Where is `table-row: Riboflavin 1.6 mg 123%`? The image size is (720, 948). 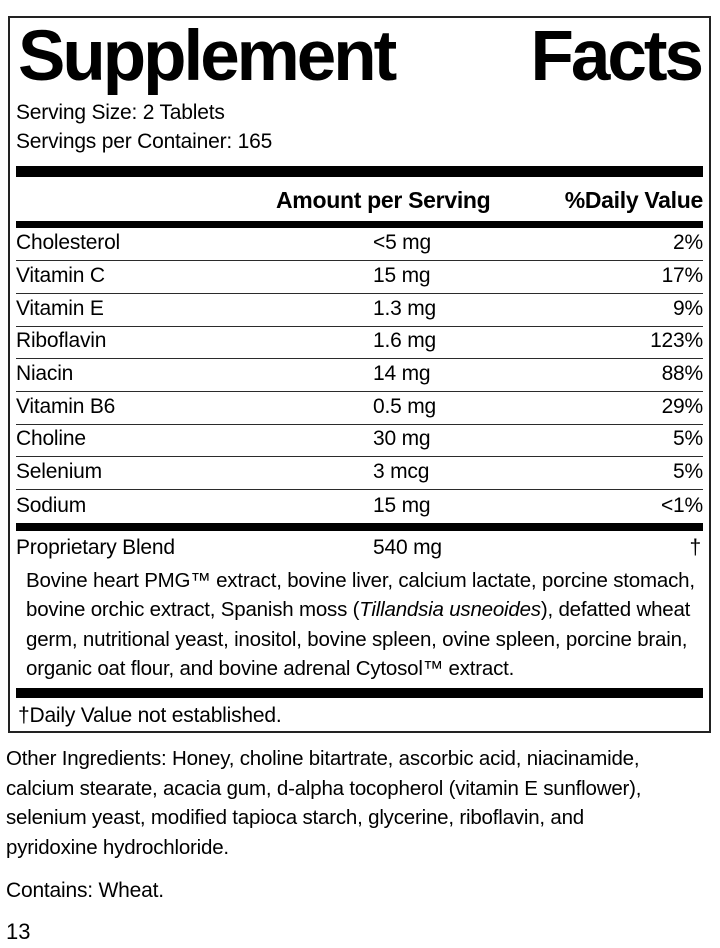 table-row: Riboflavin 1.6 mg 123% is located at coordinates (359, 343).